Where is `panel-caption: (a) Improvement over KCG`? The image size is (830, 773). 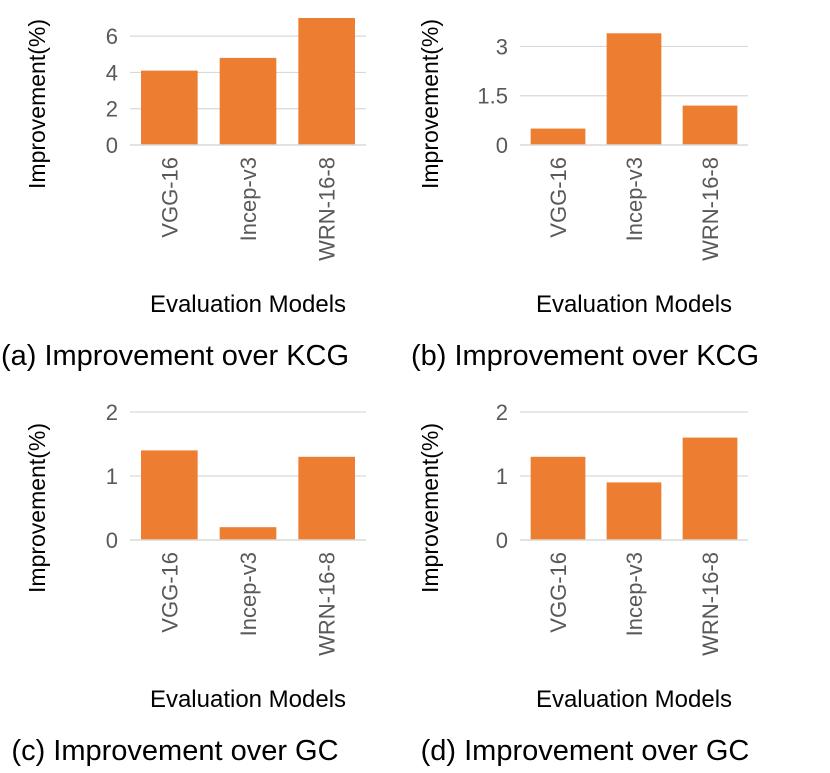 panel-caption: (a) Improvement over KCG is located at coordinates (175, 356).